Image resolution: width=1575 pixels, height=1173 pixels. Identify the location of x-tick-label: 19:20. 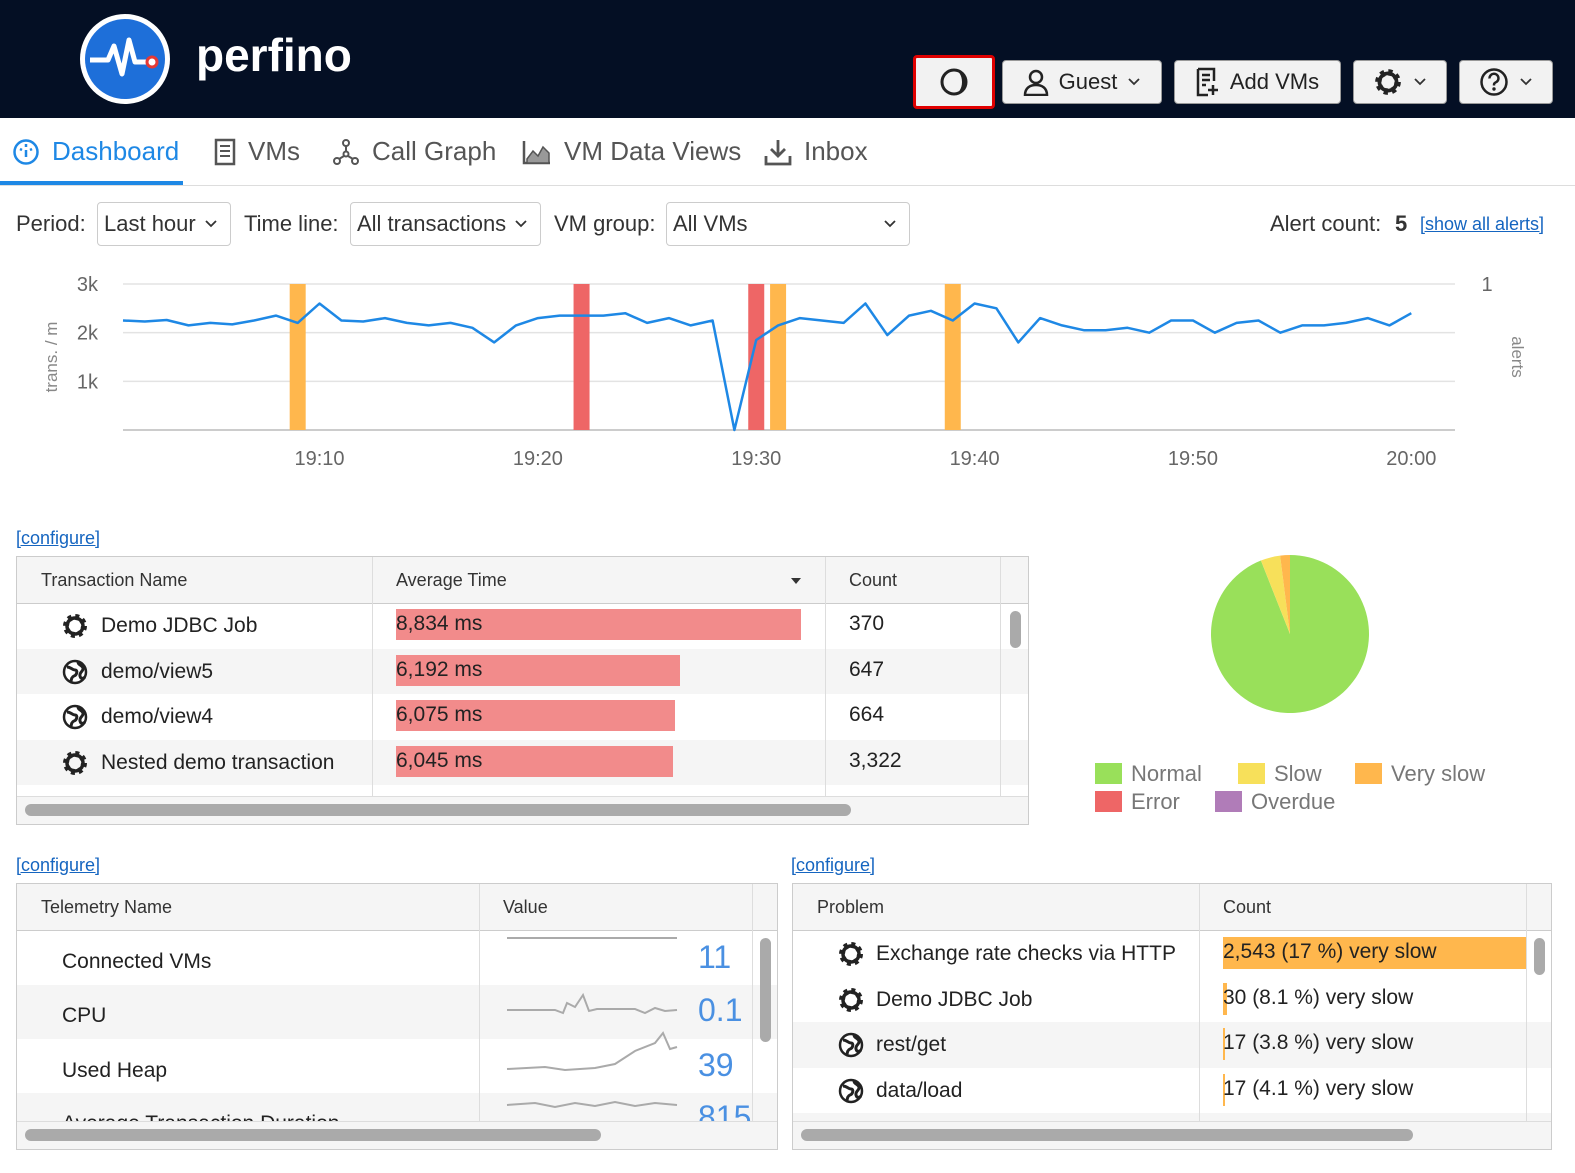
(538, 459).